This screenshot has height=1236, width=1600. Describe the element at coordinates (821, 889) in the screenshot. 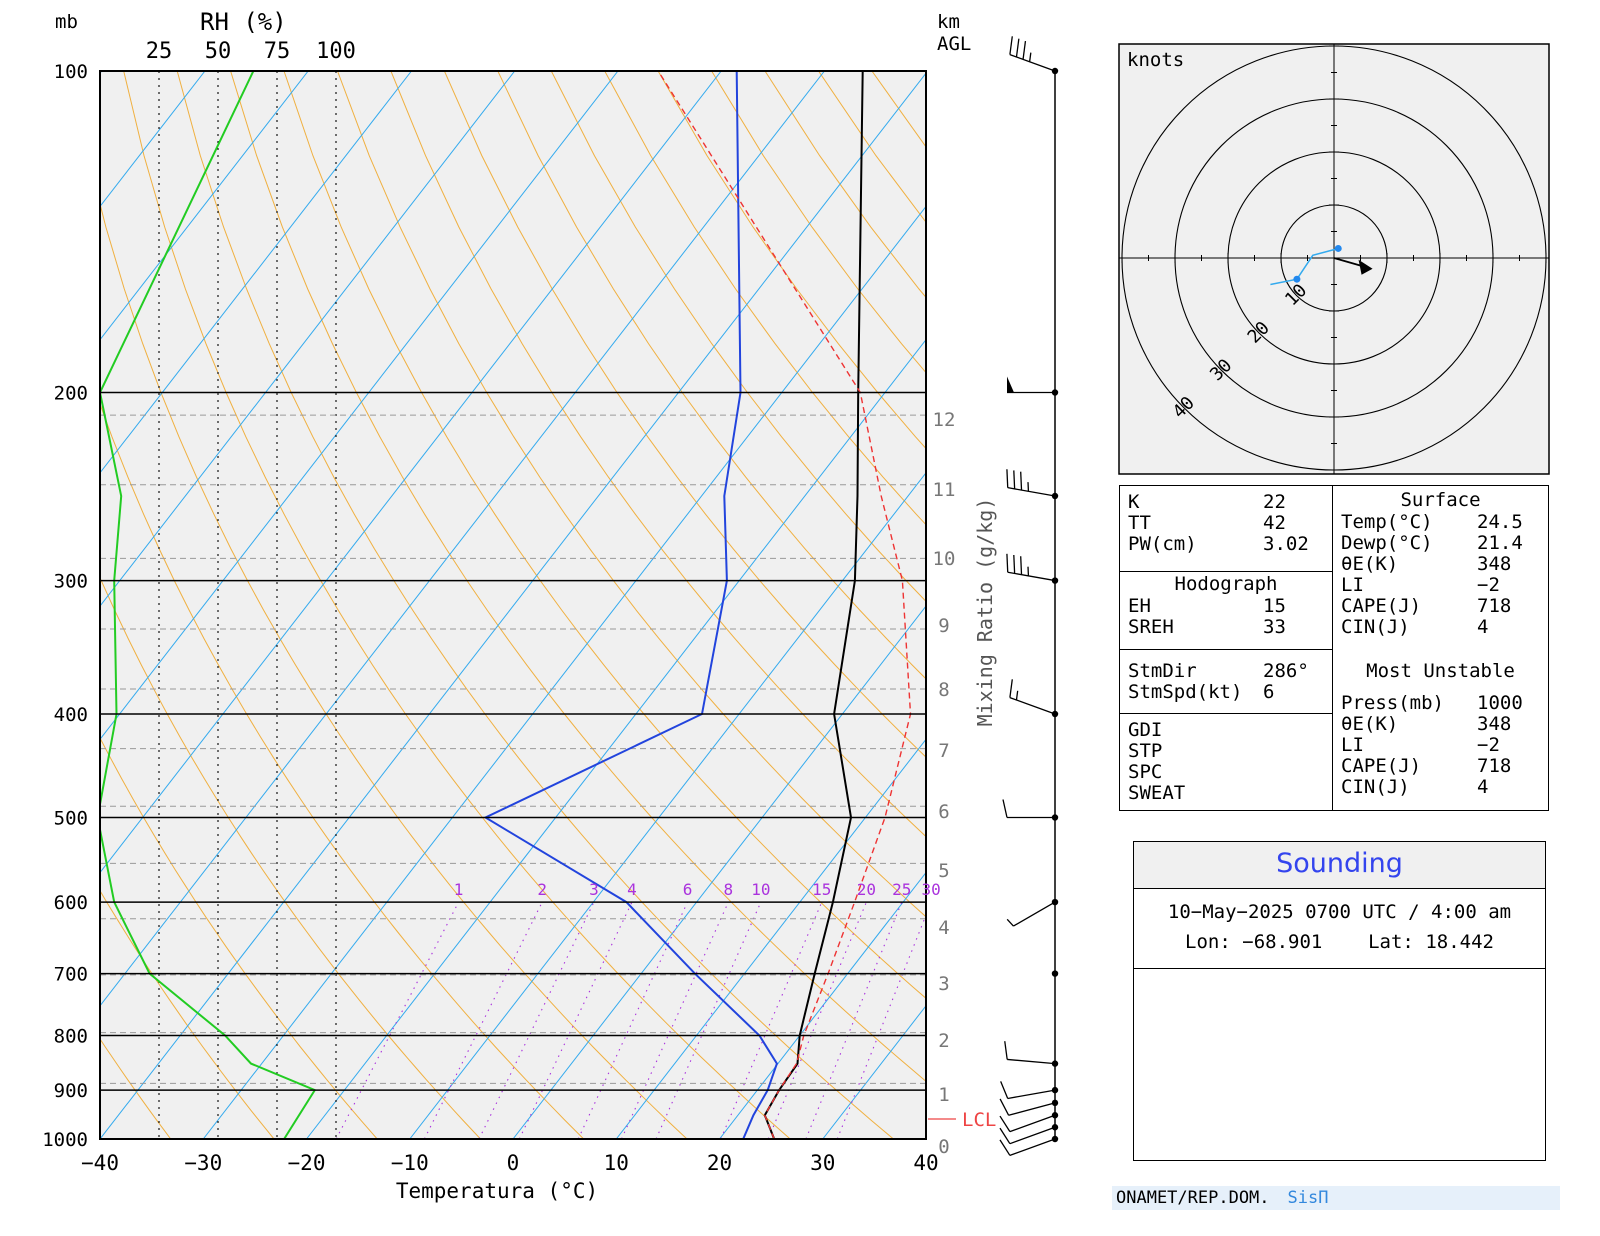

I see `mixing-ratio-tick-label: 15` at that location.